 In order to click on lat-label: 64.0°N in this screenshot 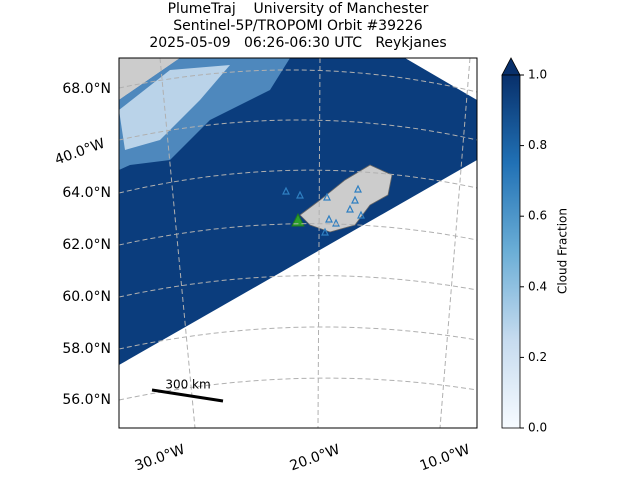, I will do `click(86, 193)`.